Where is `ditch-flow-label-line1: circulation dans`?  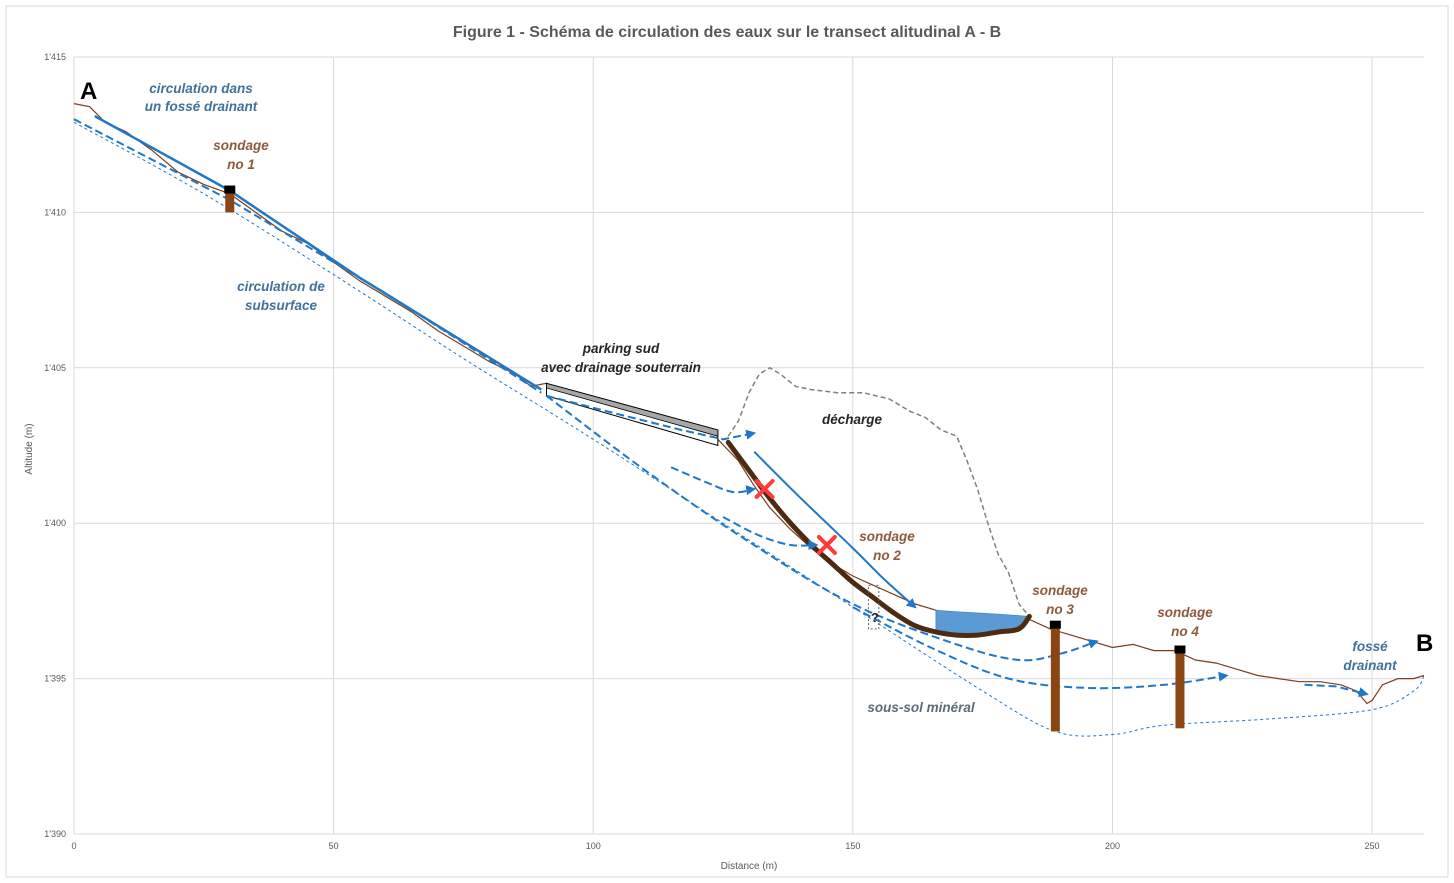 ditch-flow-label-line1: circulation dans is located at coordinates (201, 88).